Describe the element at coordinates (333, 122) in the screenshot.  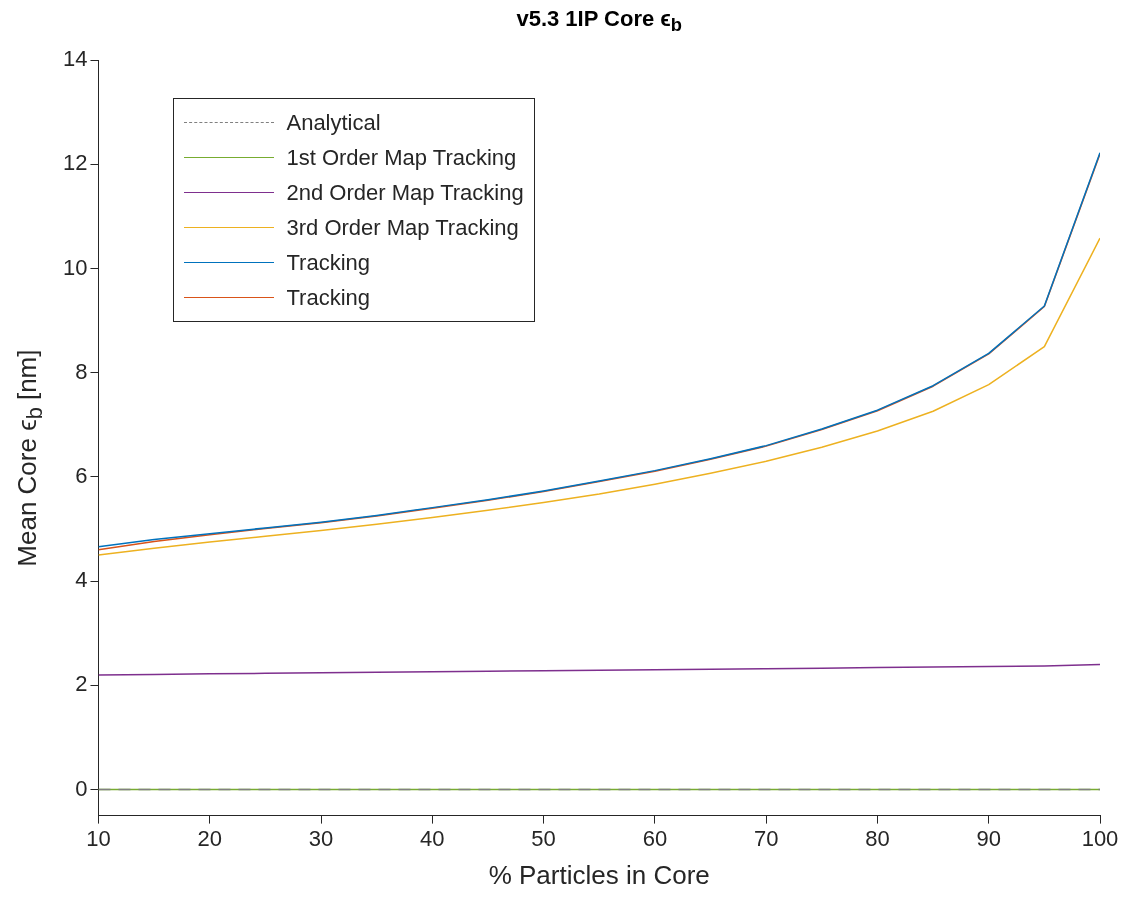
I see `legend-label: Analytical` at that location.